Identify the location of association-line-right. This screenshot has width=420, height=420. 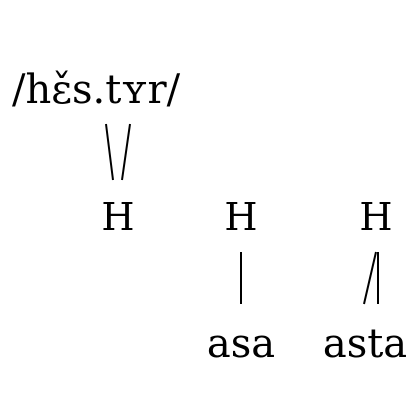
(126, 152).